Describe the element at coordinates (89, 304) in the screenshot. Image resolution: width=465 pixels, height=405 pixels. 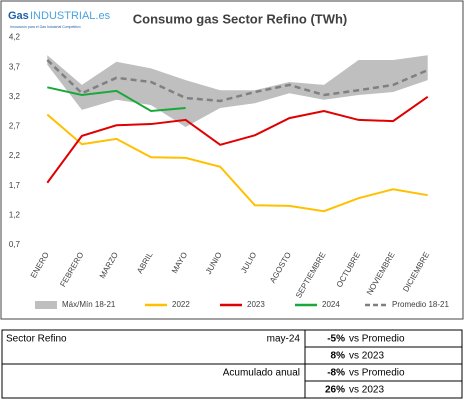
I see `legend-label: Máx/Mín 18-21` at that location.